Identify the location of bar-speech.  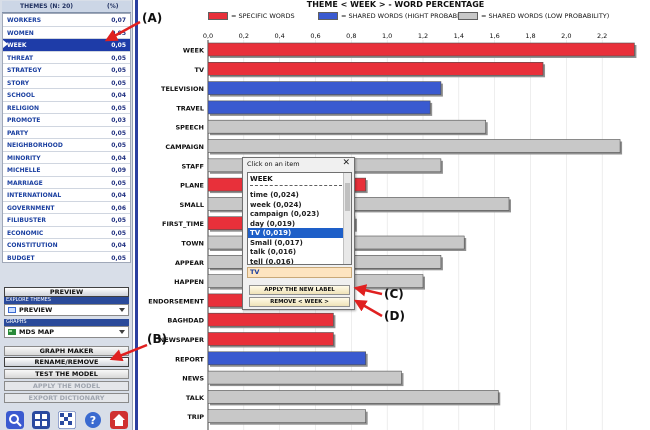
(347, 126).